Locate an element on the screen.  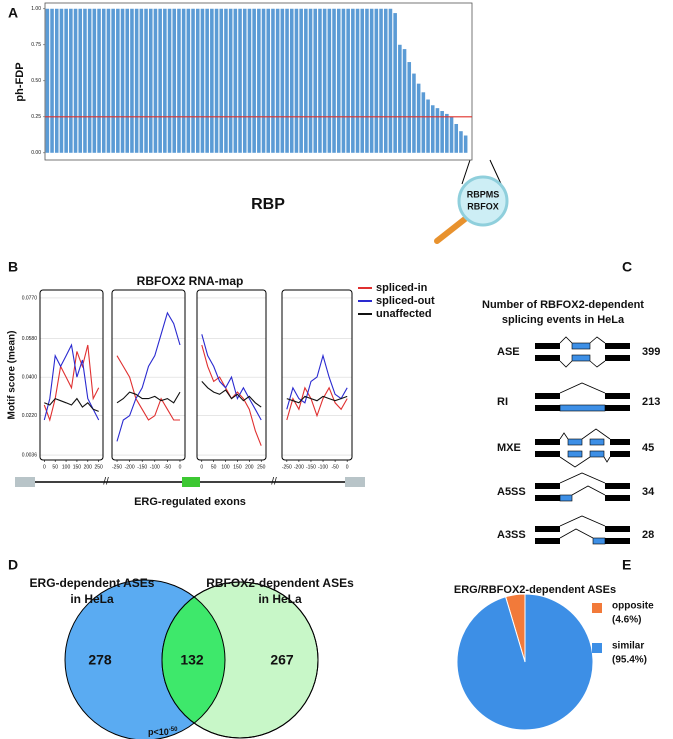
chart-title: RBFOX2 RNA-map is located at coordinates (190, 281).